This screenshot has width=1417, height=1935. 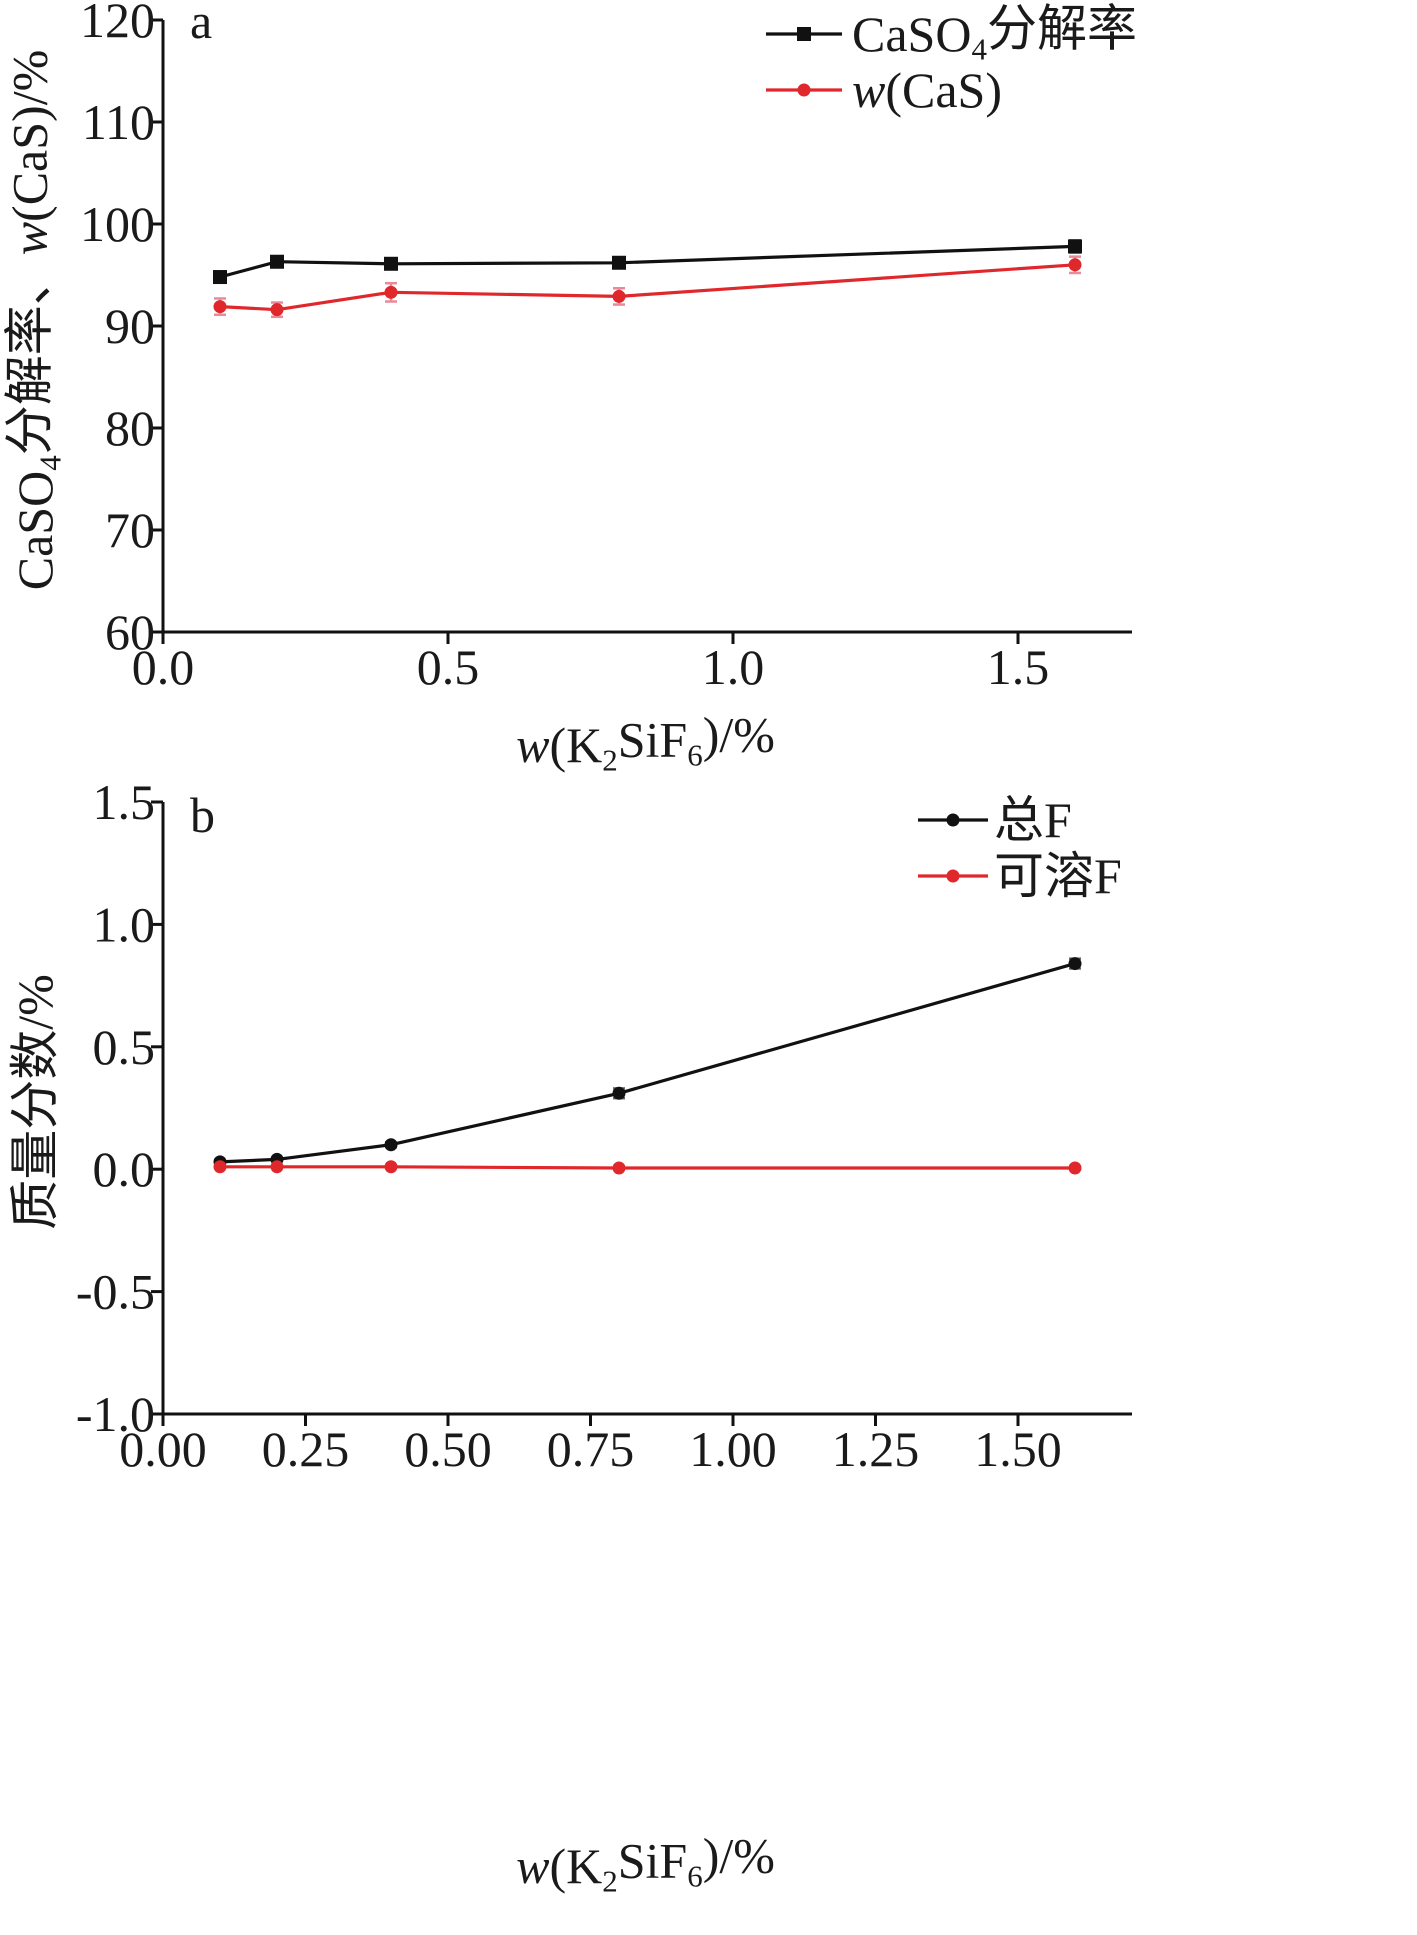 I want to click on y-tick-label: 70, so click(x=130, y=530).